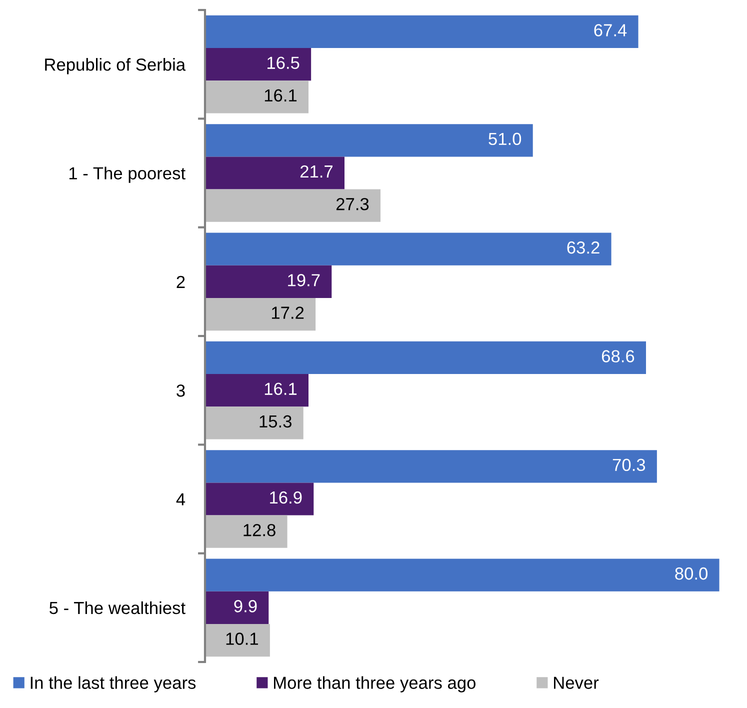  I want to click on legend-label: More than three years ago, so click(375, 684).